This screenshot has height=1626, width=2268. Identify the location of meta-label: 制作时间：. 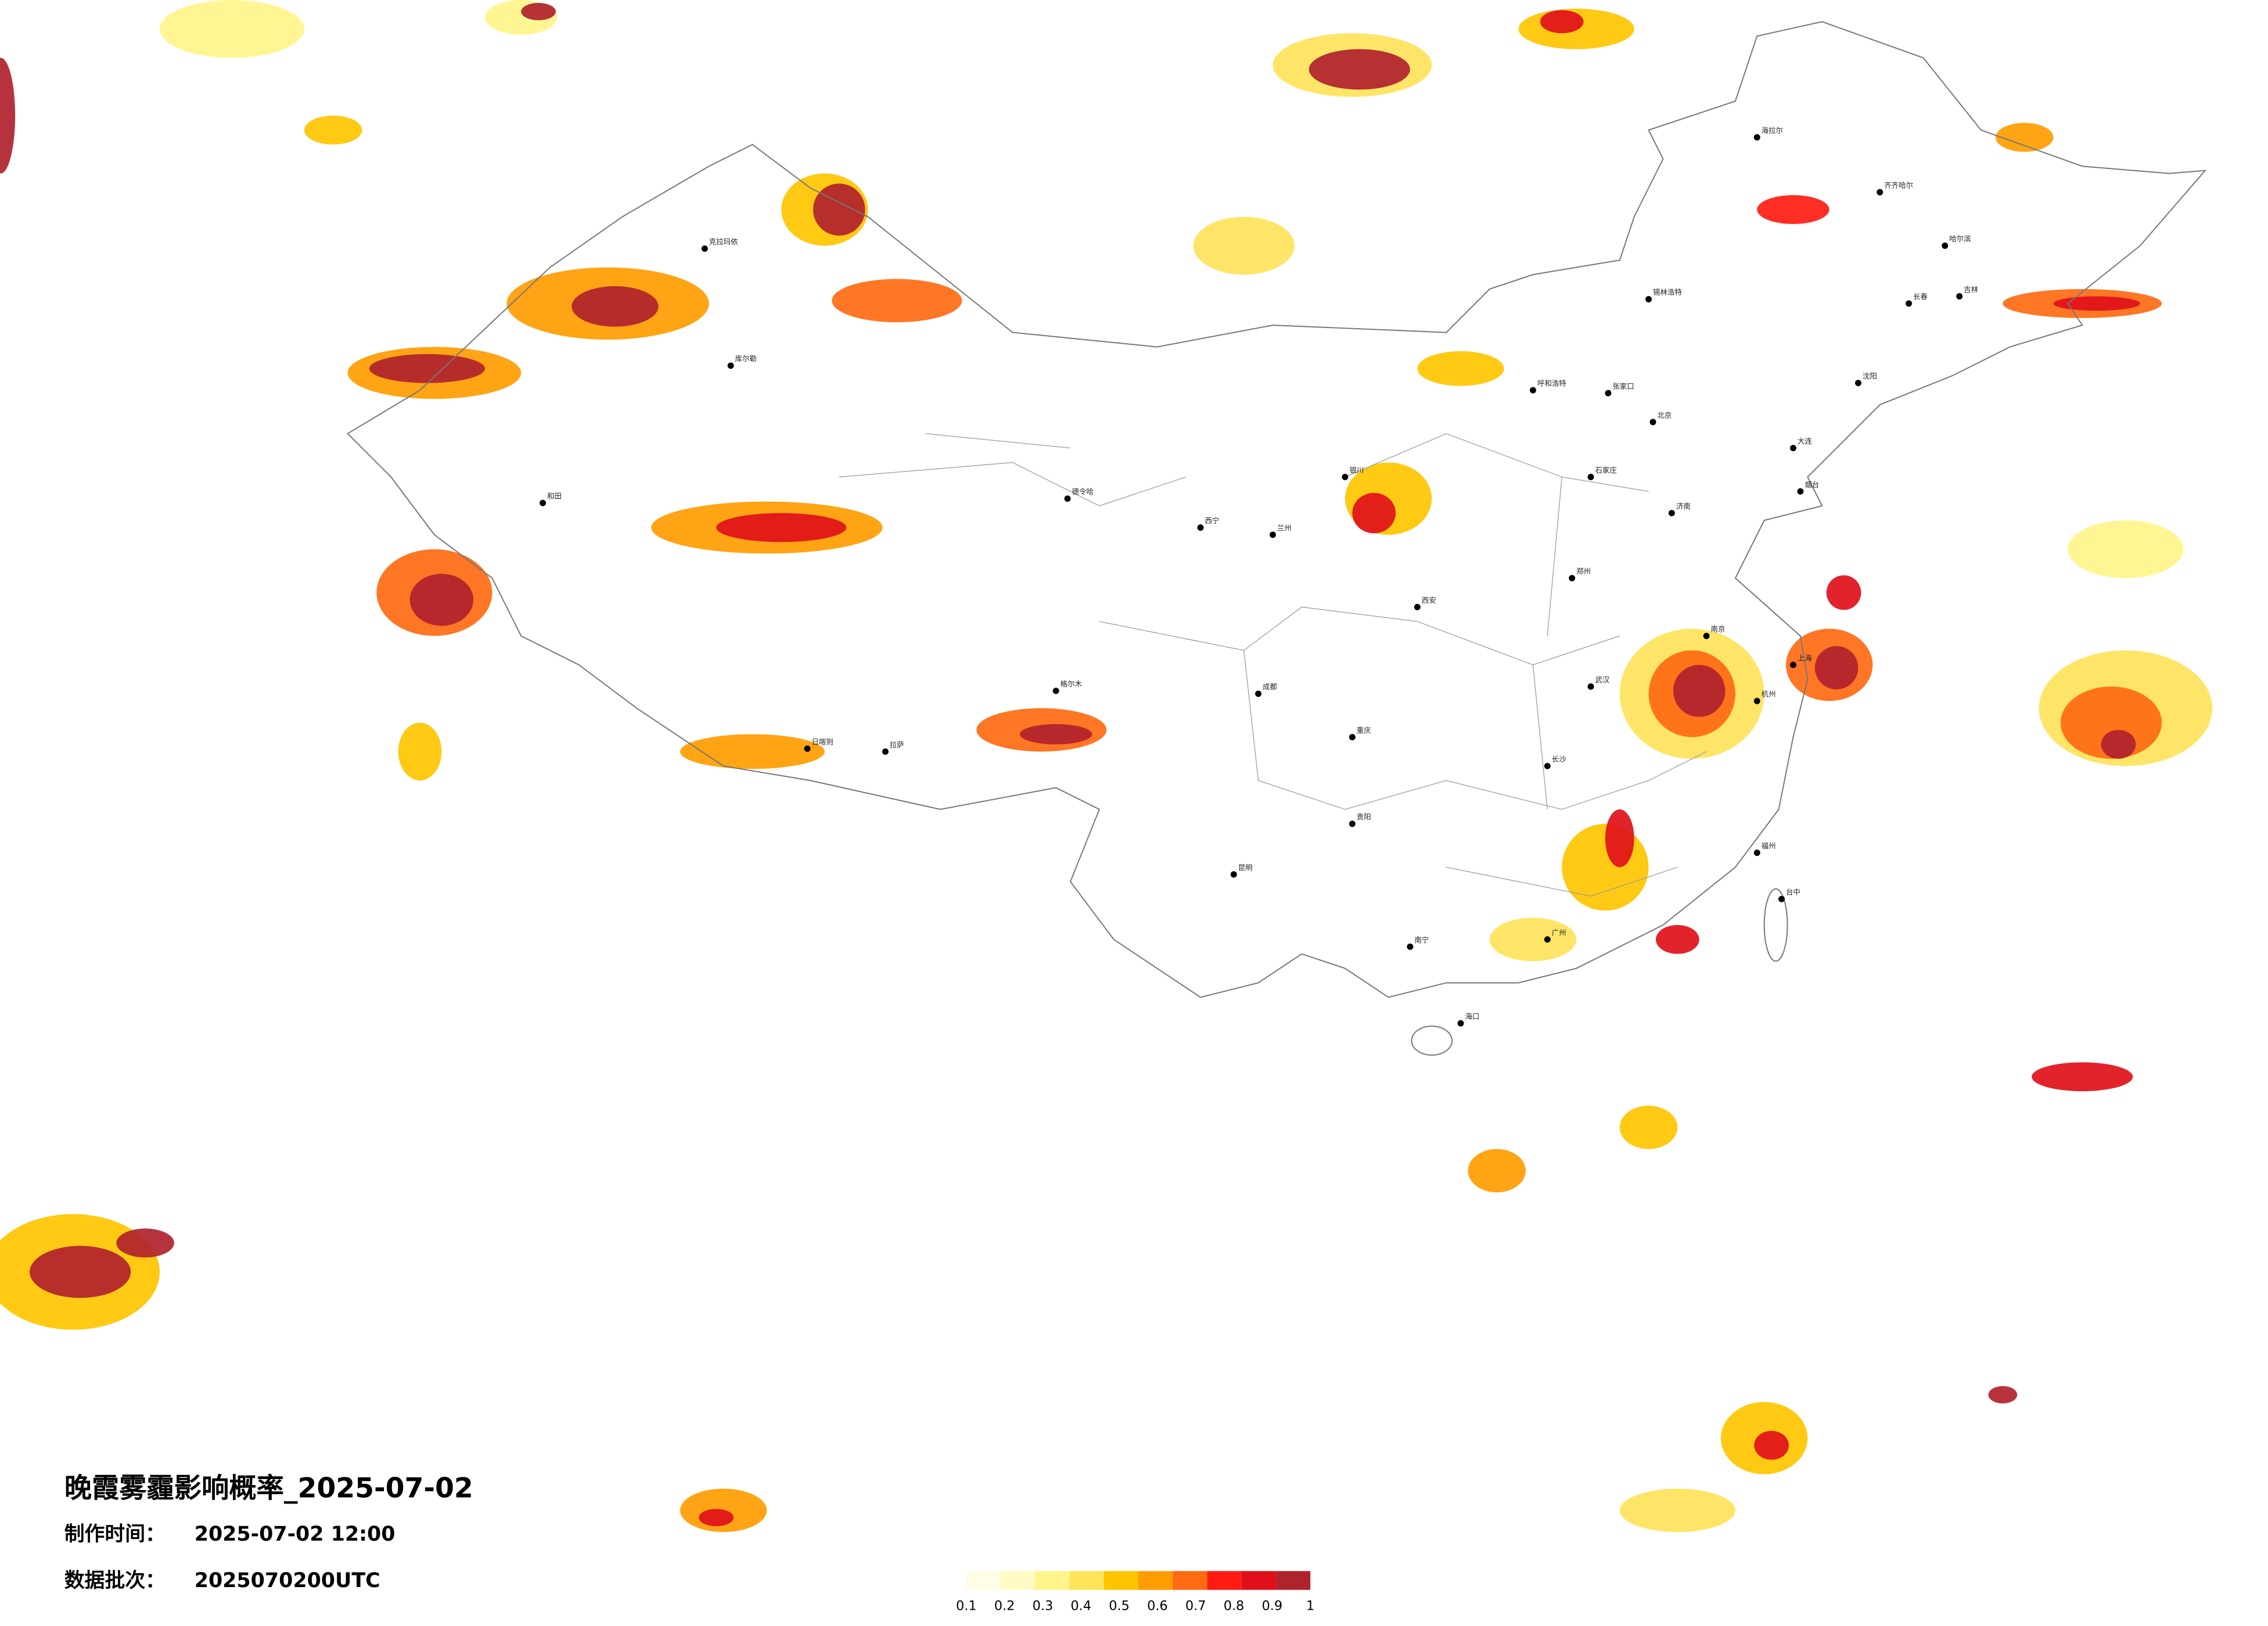
(115, 1534).